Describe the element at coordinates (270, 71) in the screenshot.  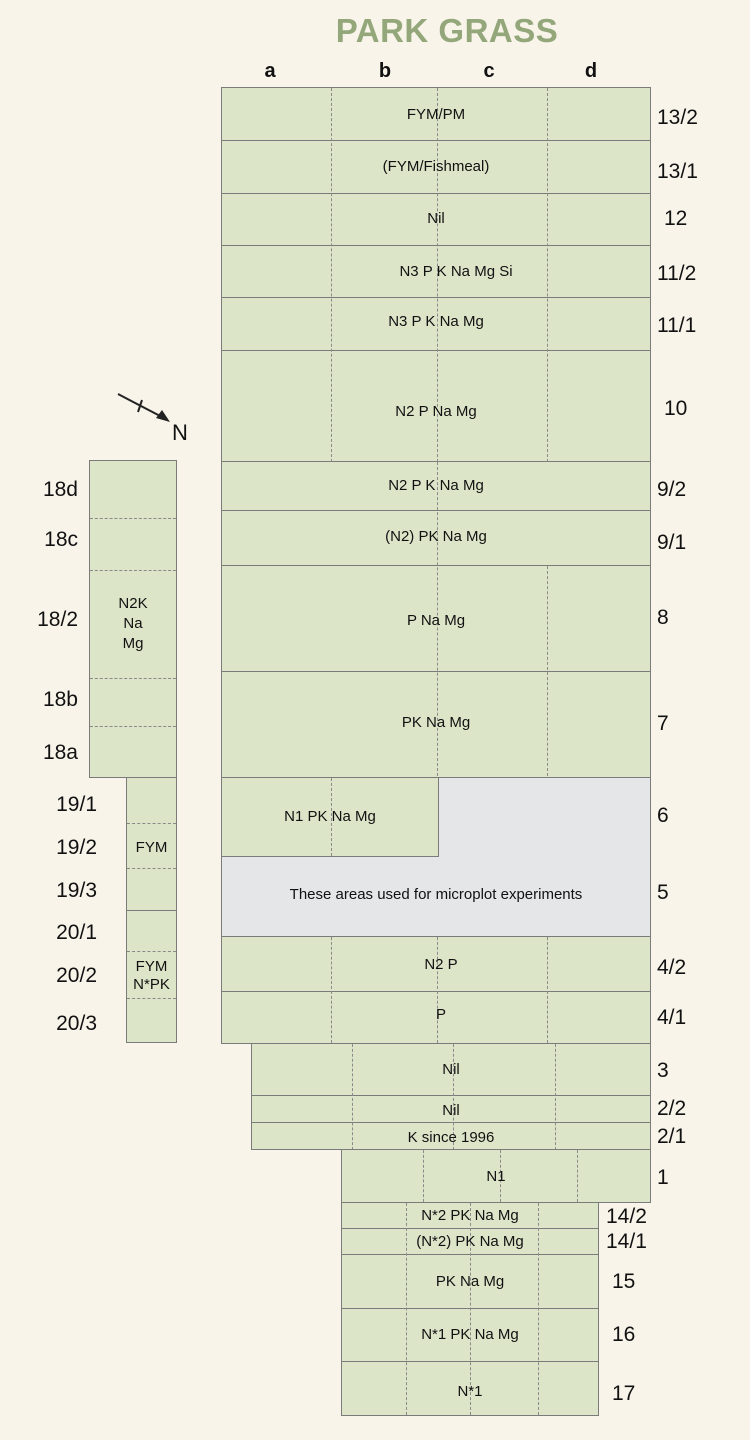
I see `column-label-a: a` at that location.